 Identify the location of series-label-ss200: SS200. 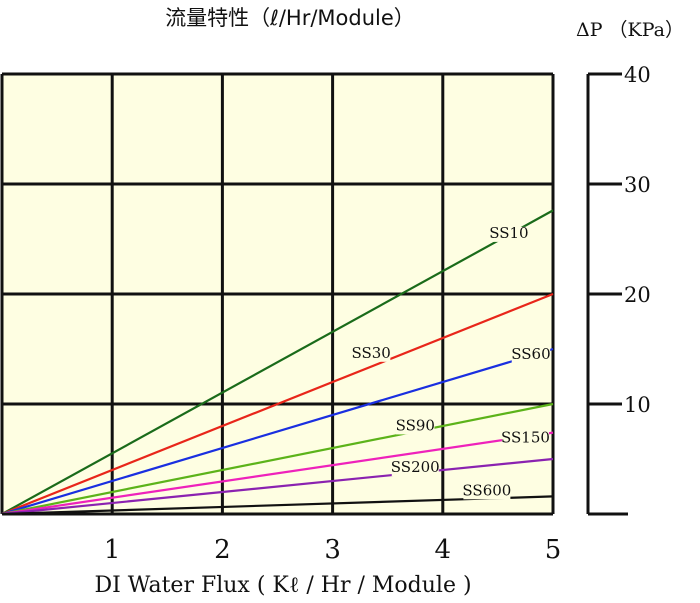
(415, 467).